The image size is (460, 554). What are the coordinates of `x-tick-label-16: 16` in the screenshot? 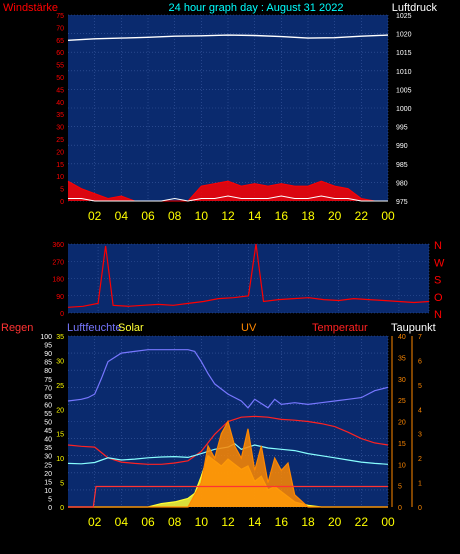 It's located at (282, 522).